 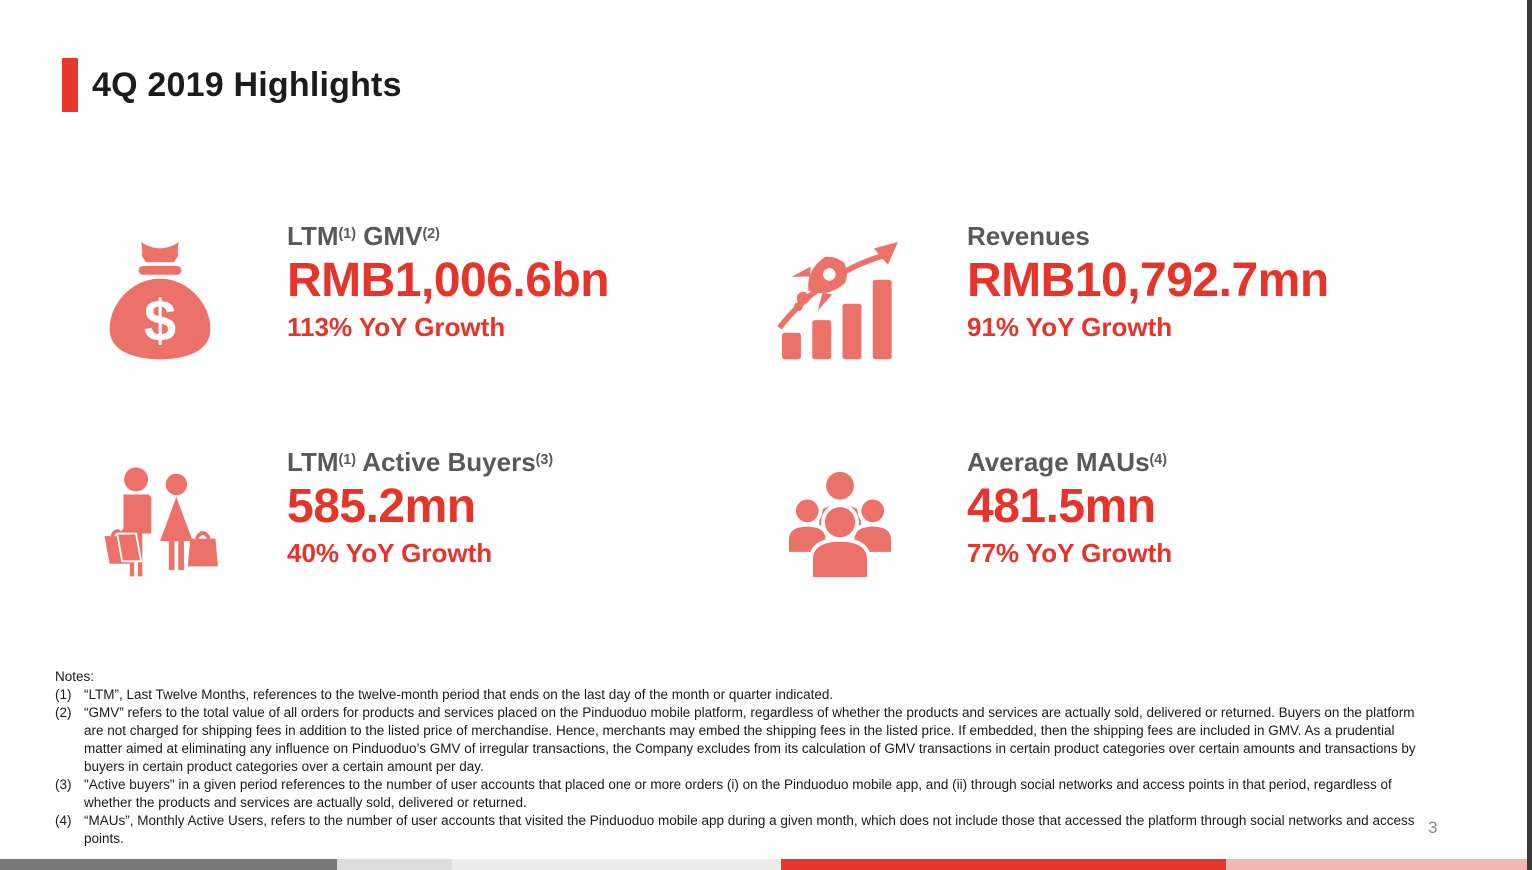 What do you see at coordinates (1148, 280) in the screenshot?
I see `metric-value: RMB10,792.7mn` at bounding box center [1148, 280].